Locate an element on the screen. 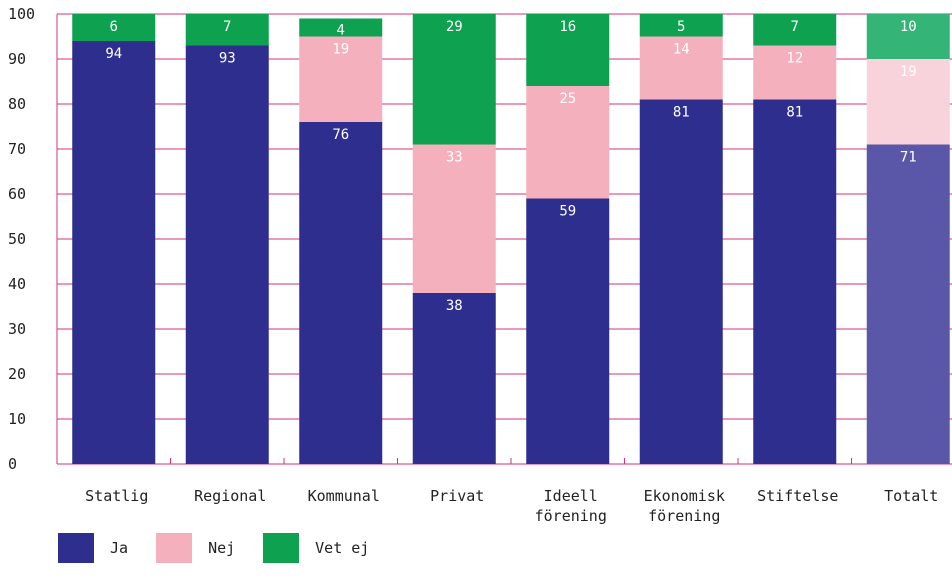 The height and width of the screenshot is (582, 952). category-label: Ekonomisk is located at coordinates (684, 496).